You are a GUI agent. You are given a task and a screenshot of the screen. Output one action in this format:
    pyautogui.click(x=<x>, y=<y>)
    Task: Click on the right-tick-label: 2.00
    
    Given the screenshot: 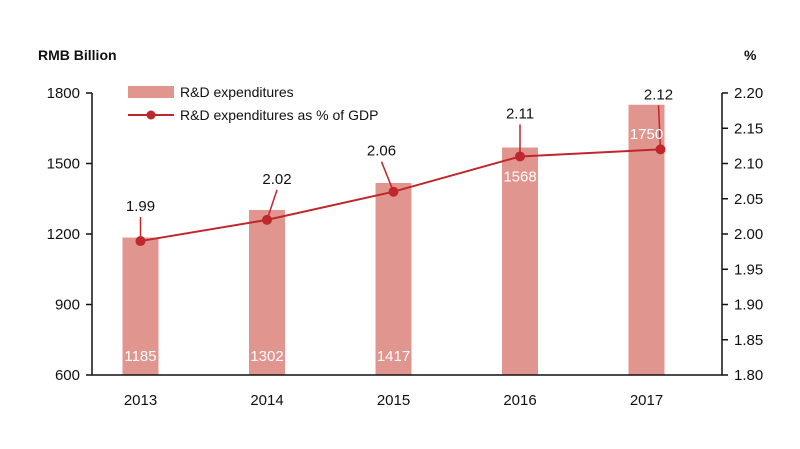 What is the action you would take?
    pyautogui.click(x=748, y=234)
    